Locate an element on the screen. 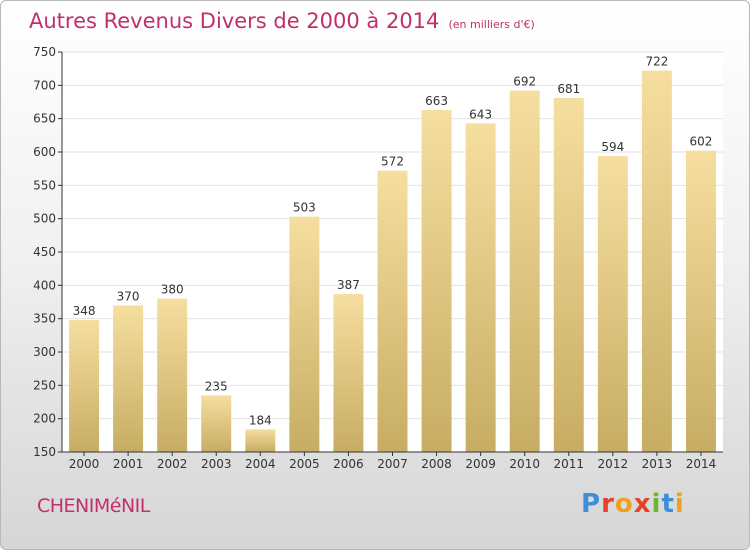  y-tick-label: 150 is located at coordinates (44, 452).